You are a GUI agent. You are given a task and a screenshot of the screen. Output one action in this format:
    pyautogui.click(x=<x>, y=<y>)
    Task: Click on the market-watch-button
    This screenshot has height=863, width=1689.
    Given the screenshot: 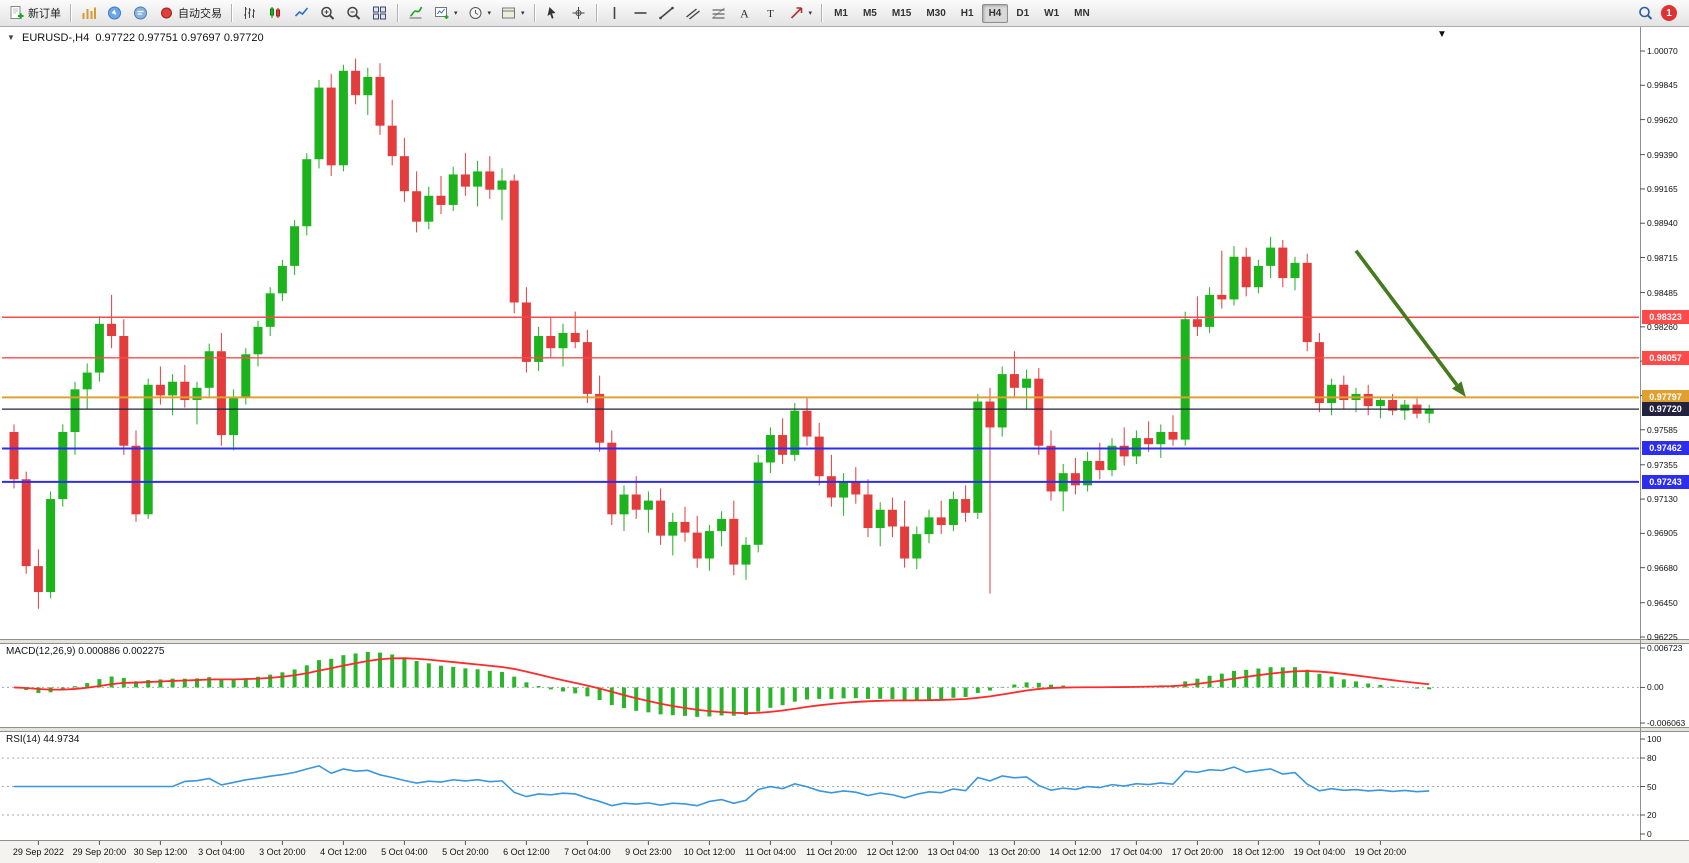 What is the action you would take?
    pyautogui.click(x=88, y=13)
    